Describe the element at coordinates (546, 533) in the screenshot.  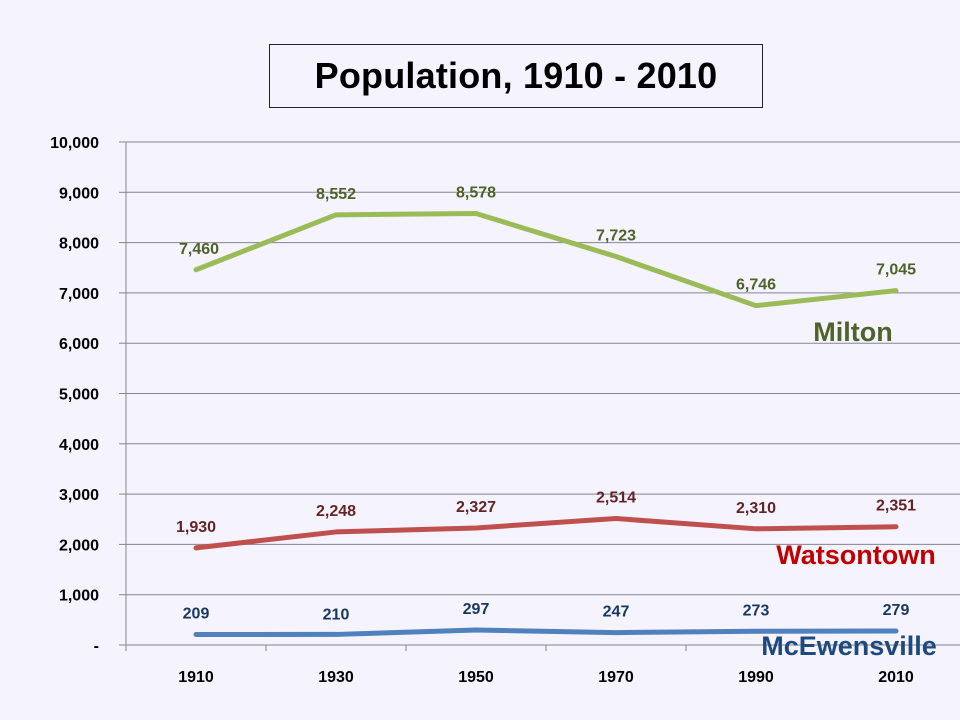
I see `series-line-watsontown` at that location.